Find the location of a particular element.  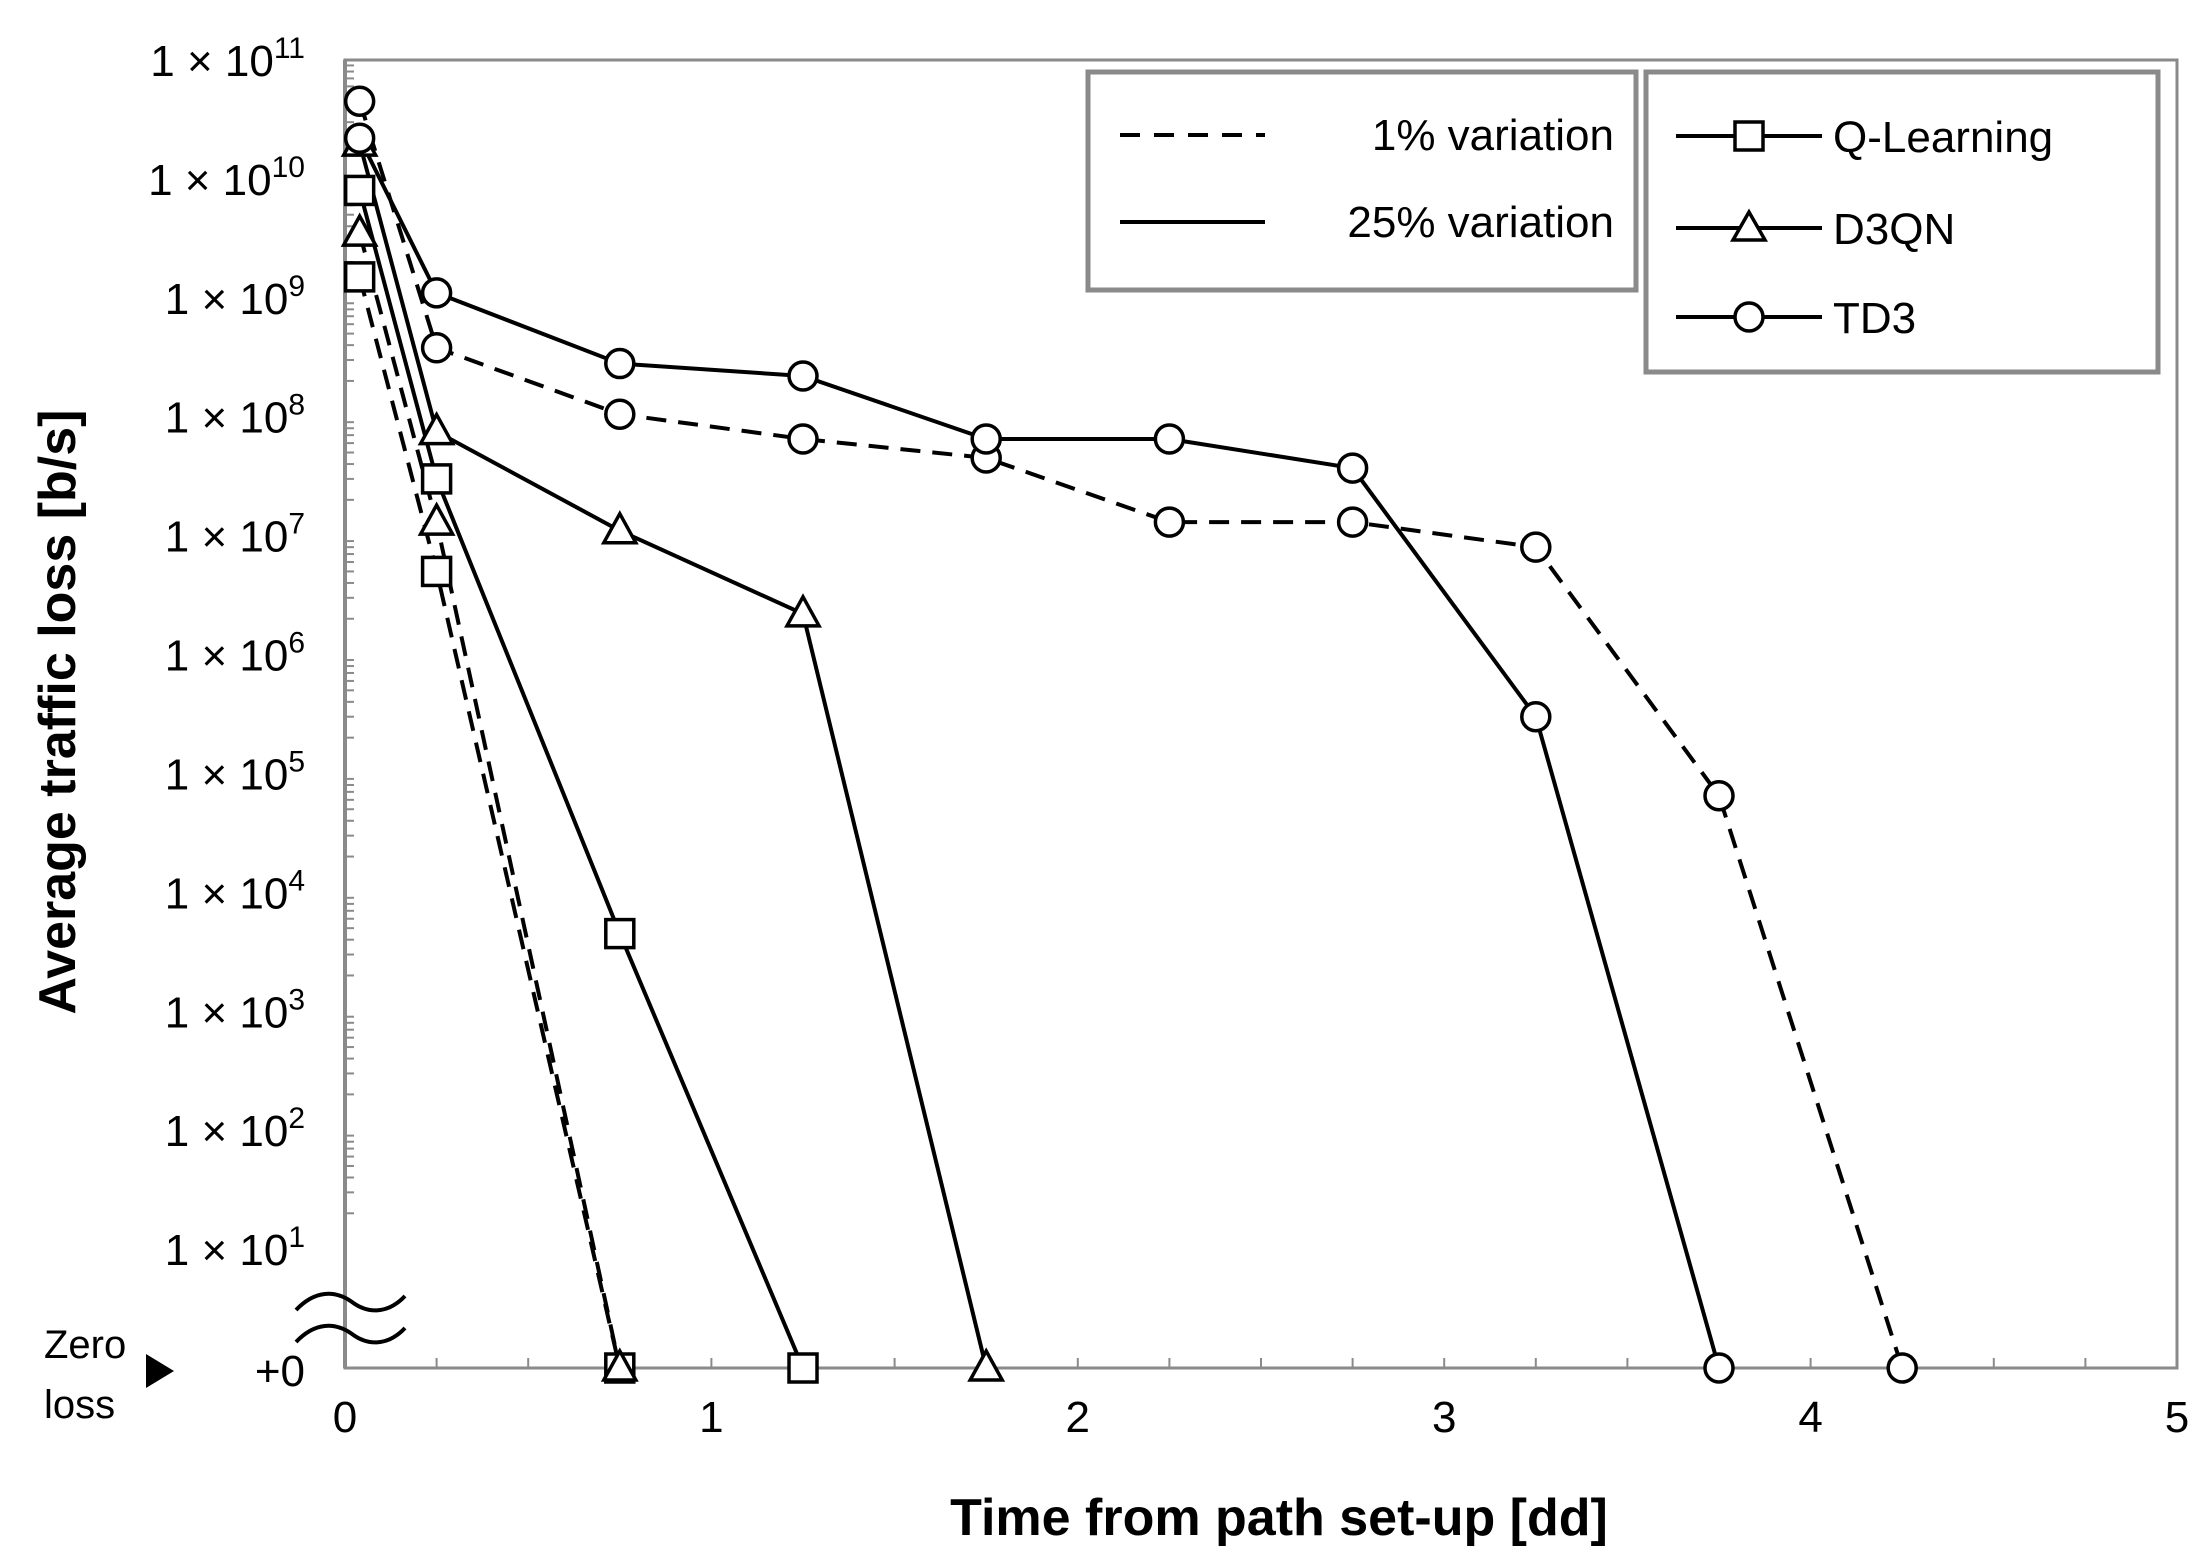

y-tick-label: 1 × 10¹¹ is located at coordinates (227, 59).